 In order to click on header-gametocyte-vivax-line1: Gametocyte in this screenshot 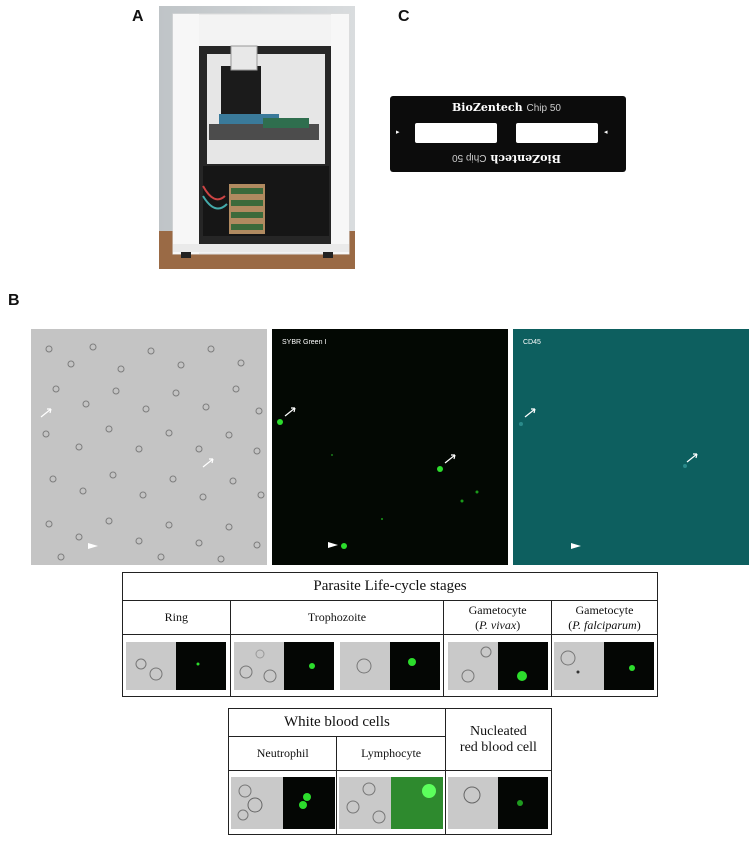, I will do `click(497, 609)`.